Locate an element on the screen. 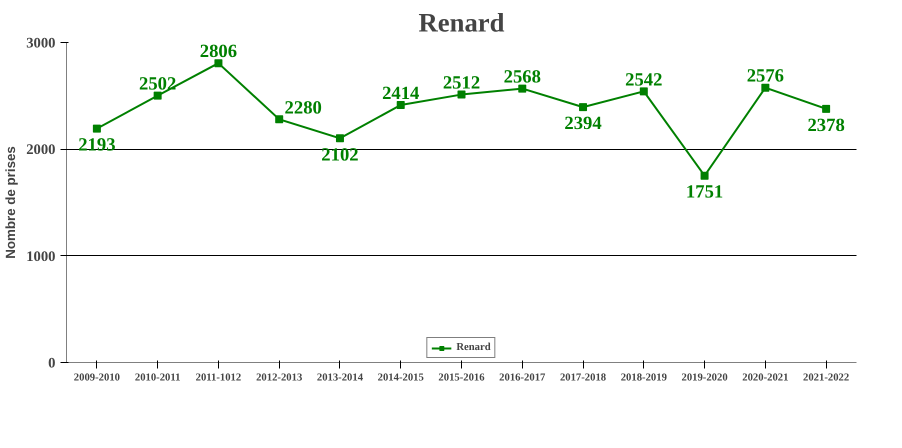 The image size is (902, 448). x-tick-label: 2017-2018 is located at coordinates (583, 378).